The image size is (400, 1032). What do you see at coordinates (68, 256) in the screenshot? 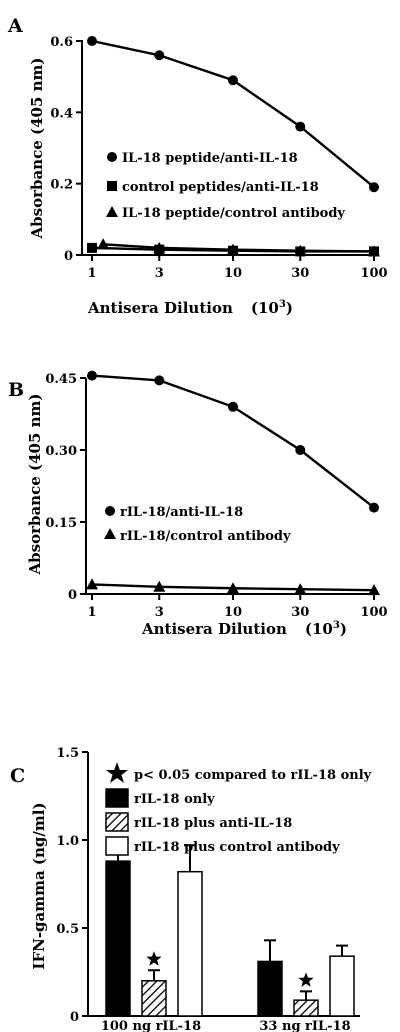
I see `panel-a-y-tick-label: 0` at bounding box center [68, 256].